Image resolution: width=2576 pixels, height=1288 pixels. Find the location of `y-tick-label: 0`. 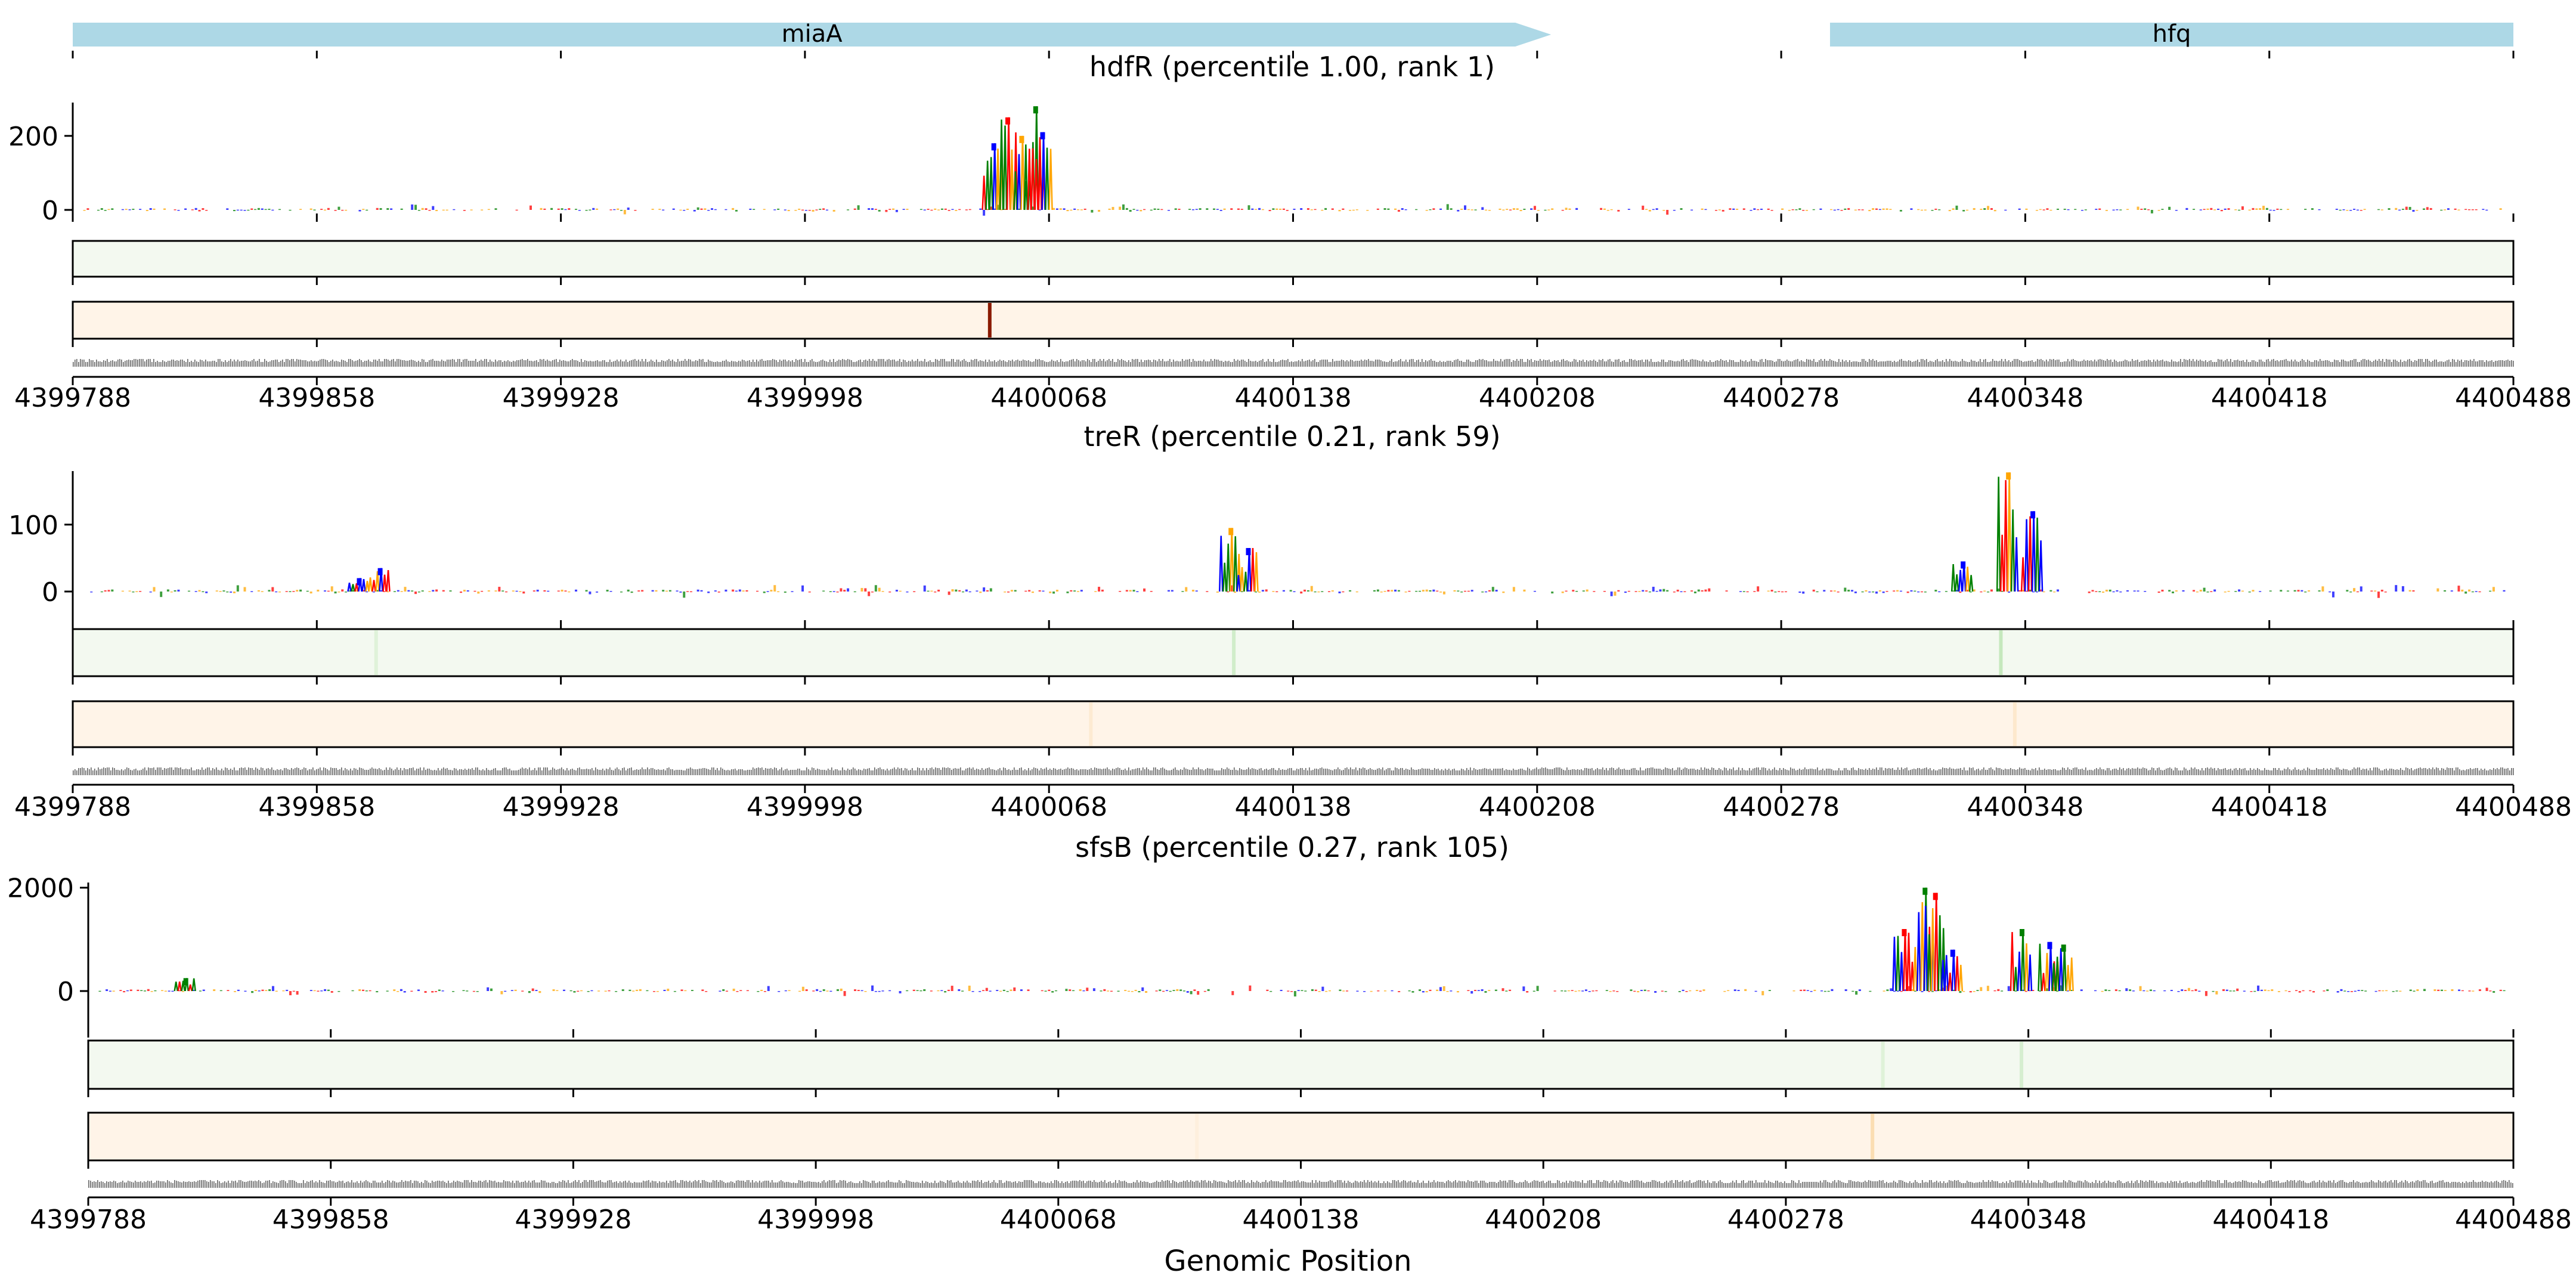

y-tick-label: 0 is located at coordinates (50, 211).